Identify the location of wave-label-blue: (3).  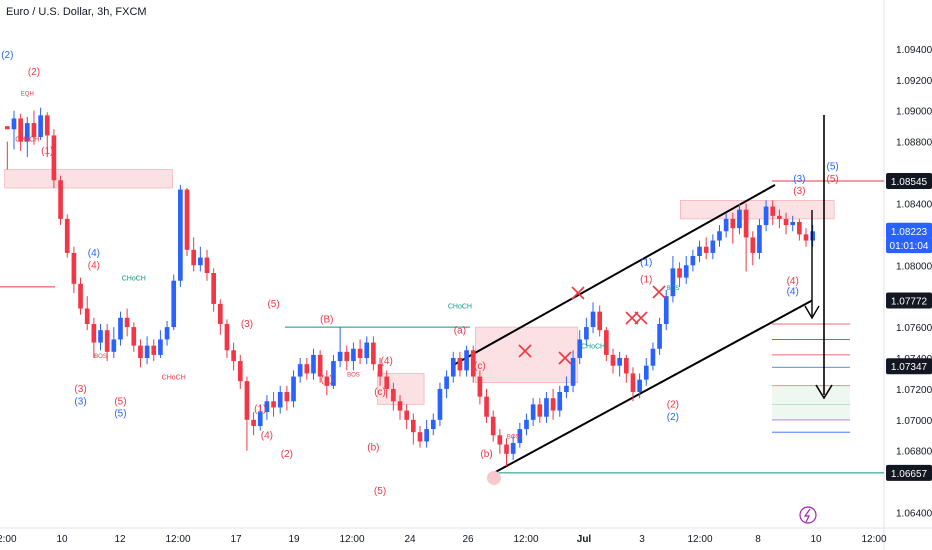
(799, 179).